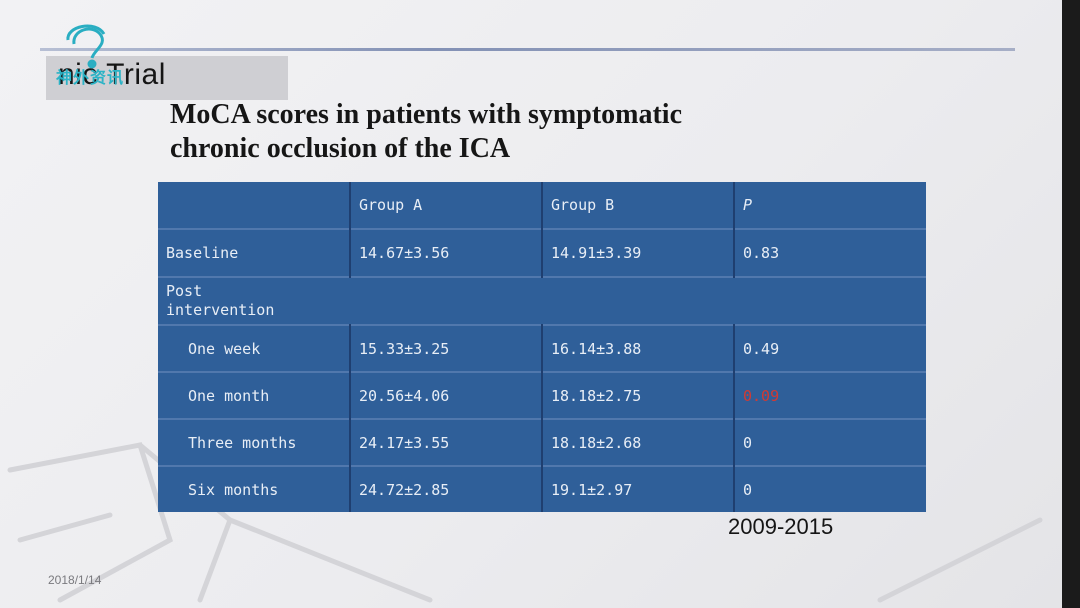  Describe the element at coordinates (202, 253) in the screenshot. I see `row-label: Baseline` at that location.